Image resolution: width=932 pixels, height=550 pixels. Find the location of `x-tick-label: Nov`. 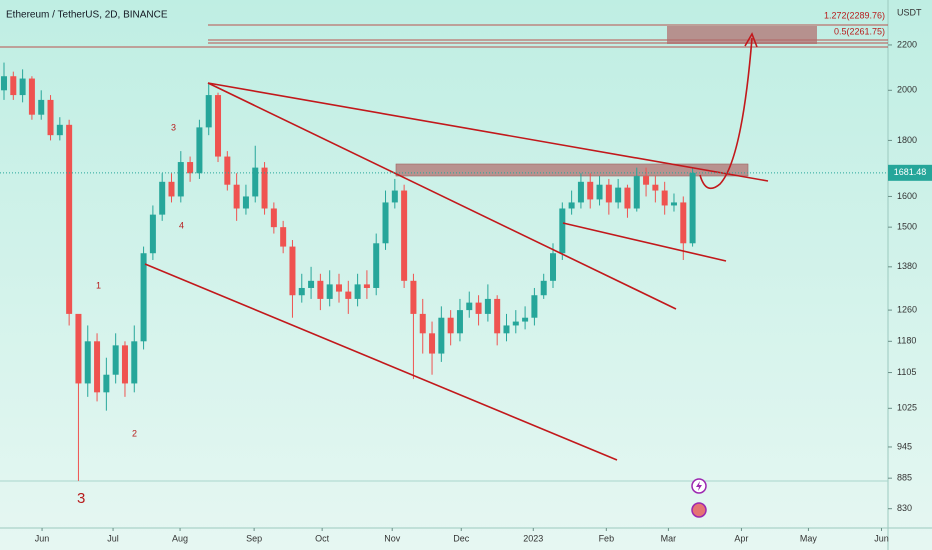

x-tick-label: Nov is located at coordinates (392, 538).